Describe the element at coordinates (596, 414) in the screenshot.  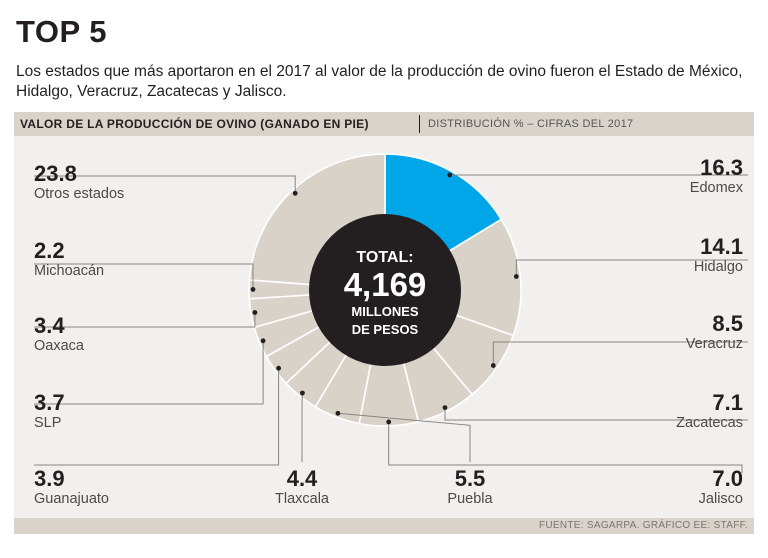
I see `leader-zacatecas` at that location.